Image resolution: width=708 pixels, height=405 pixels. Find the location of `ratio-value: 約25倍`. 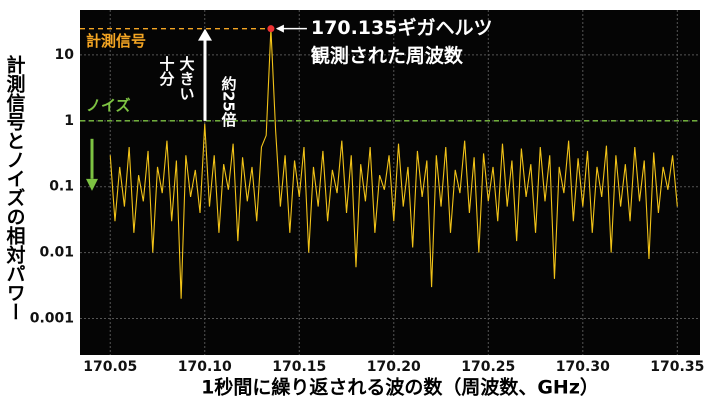

ratio-value: 約25倍 is located at coordinates (229, 101).